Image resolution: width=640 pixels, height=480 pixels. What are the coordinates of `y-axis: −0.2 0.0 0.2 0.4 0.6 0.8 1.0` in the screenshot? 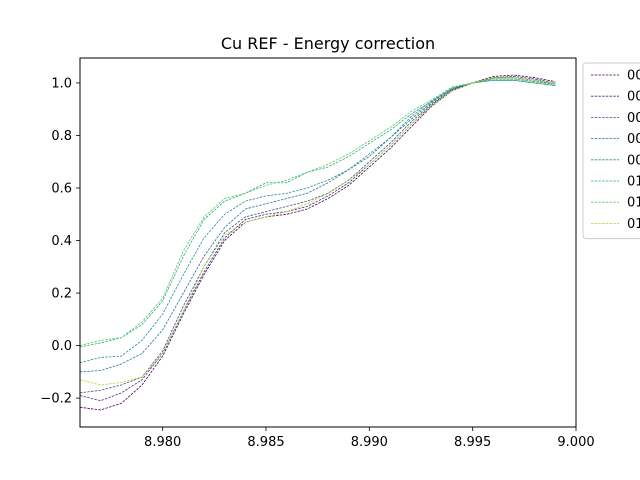 It's located at (60, 241).